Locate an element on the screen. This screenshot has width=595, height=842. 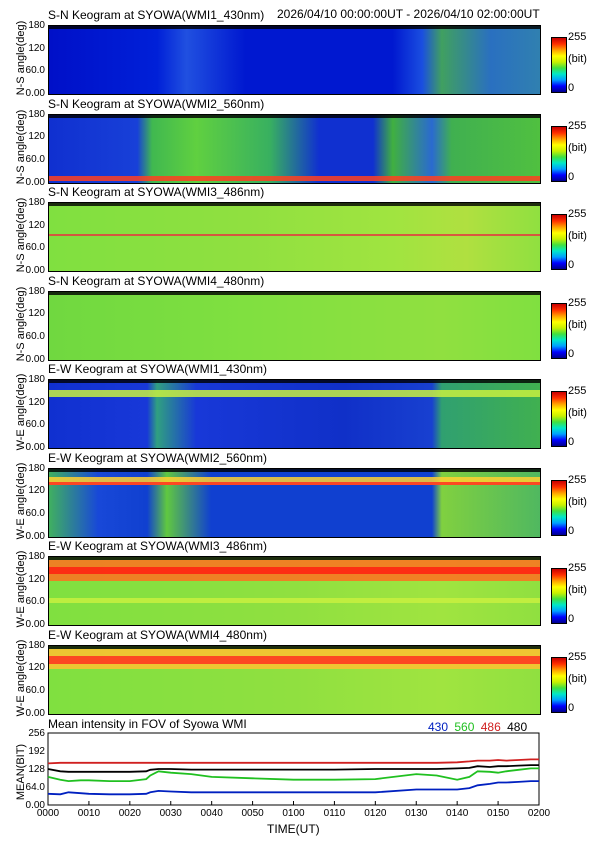
keogram-title: S-N Keogram at SYOWA(WMI2_560nm) is located at coordinates (156, 103).